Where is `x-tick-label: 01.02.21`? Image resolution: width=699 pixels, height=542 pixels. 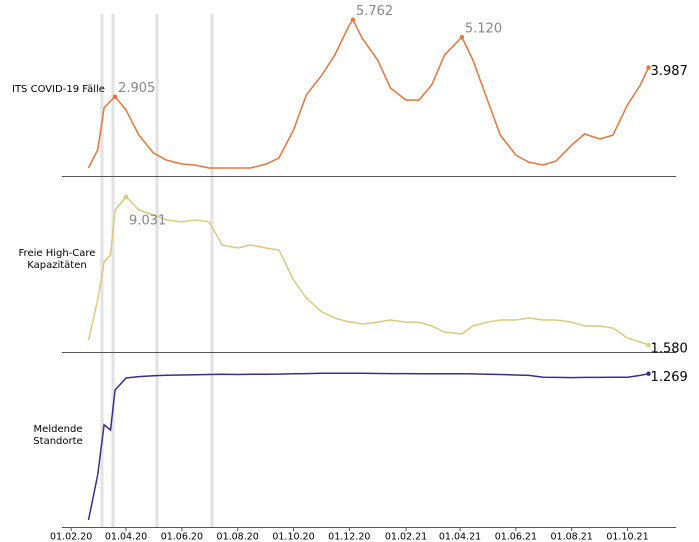
x-tick-label: 01.02.21 is located at coordinates (406, 537).